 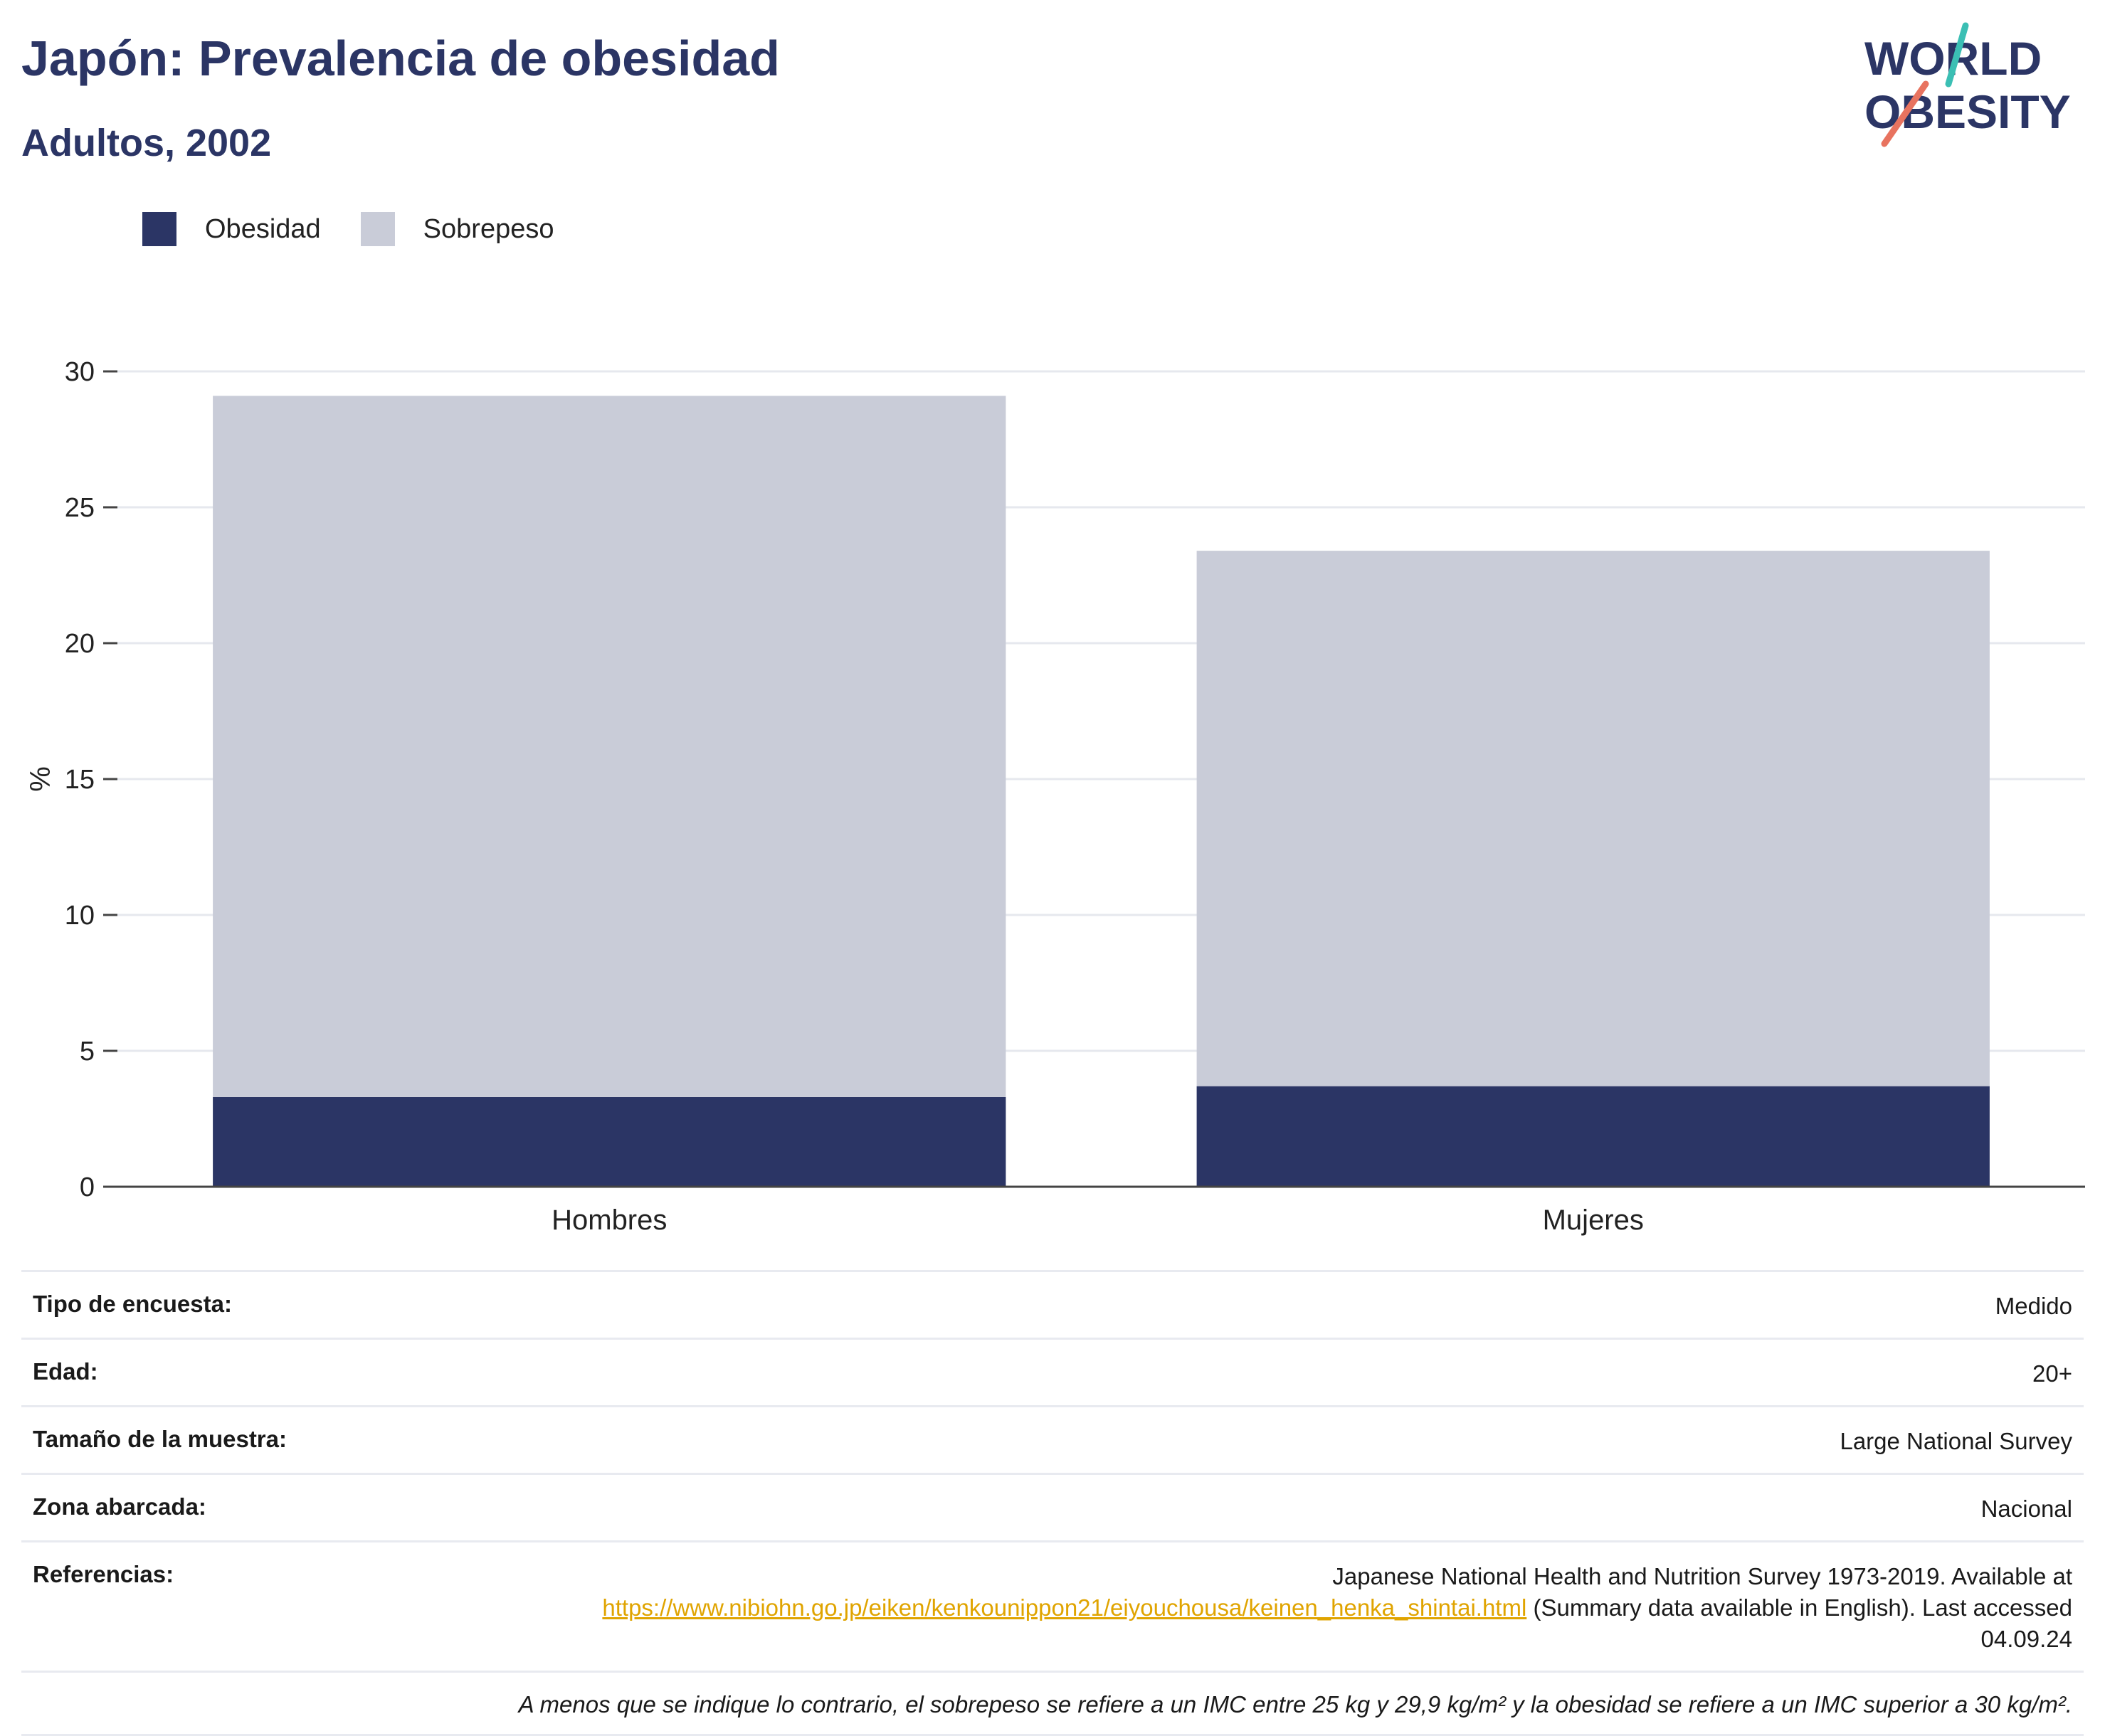 What do you see at coordinates (401, 59) in the screenshot?
I see `chart-title: Japón: Prevalencia de obesidad` at bounding box center [401, 59].